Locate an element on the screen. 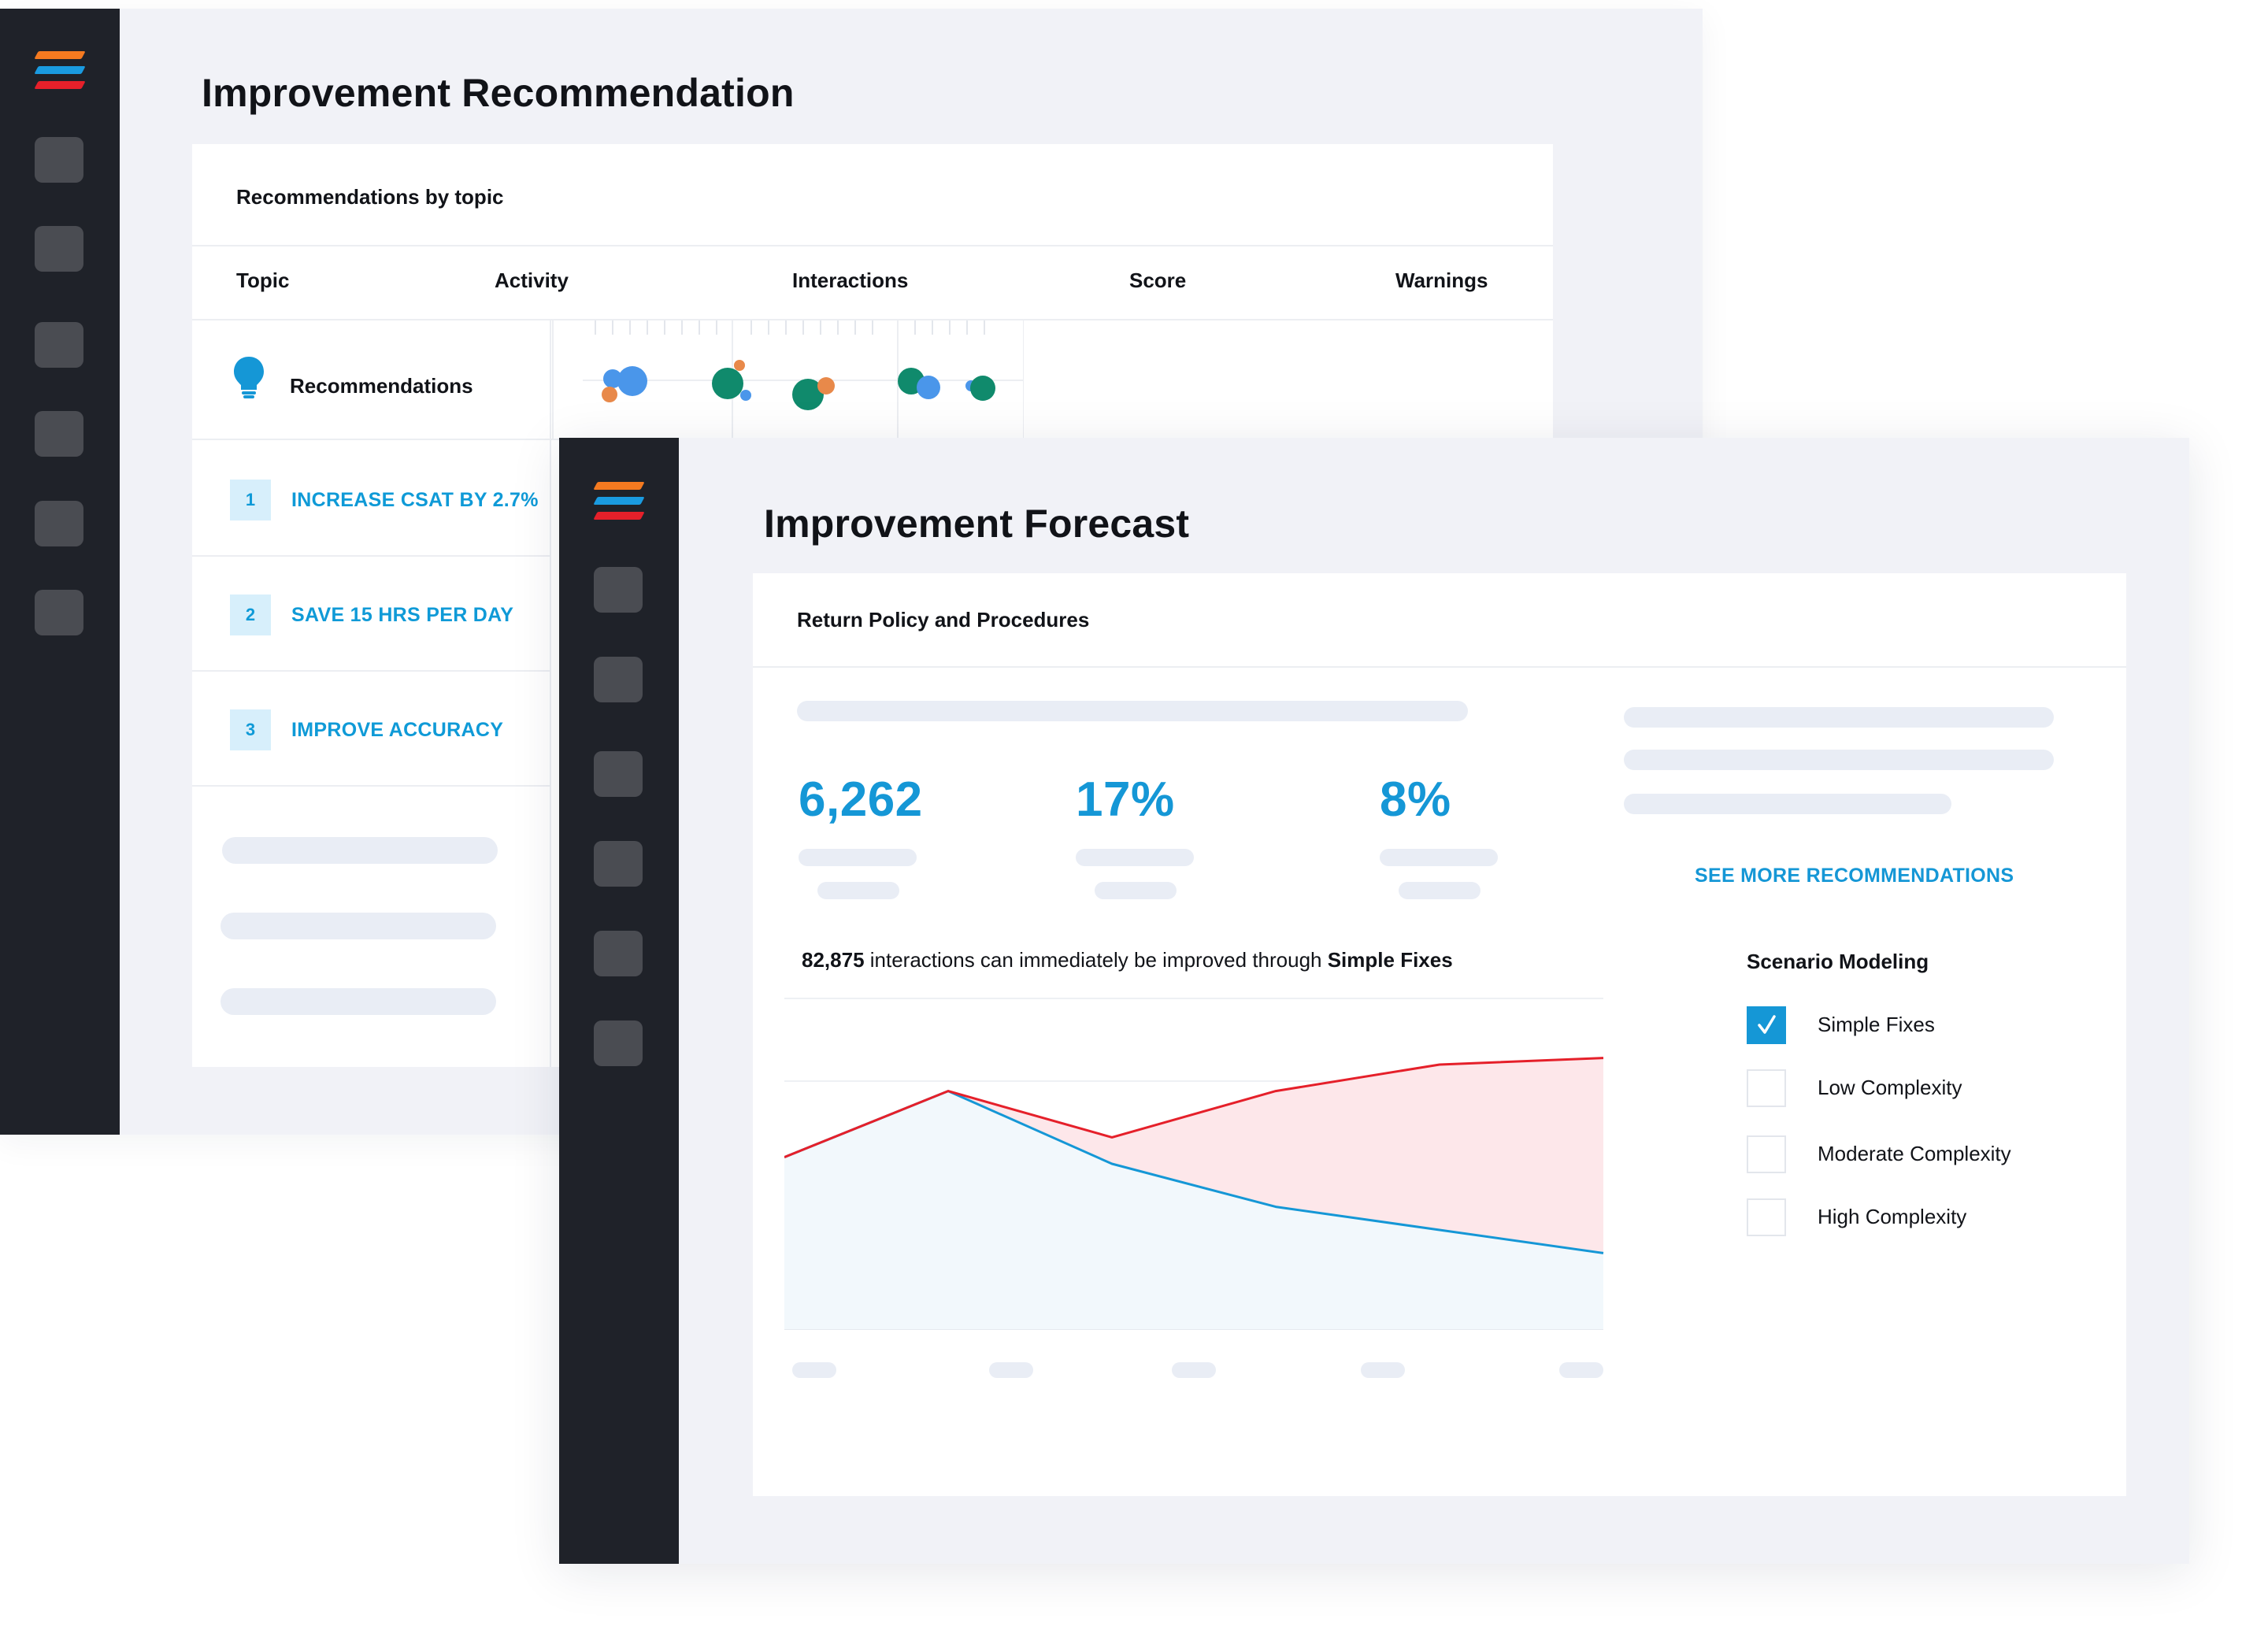 This screenshot has height=1652, width=2268. scenario-option-low-complexity: Low Complexity is located at coordinates (1912, 1088).